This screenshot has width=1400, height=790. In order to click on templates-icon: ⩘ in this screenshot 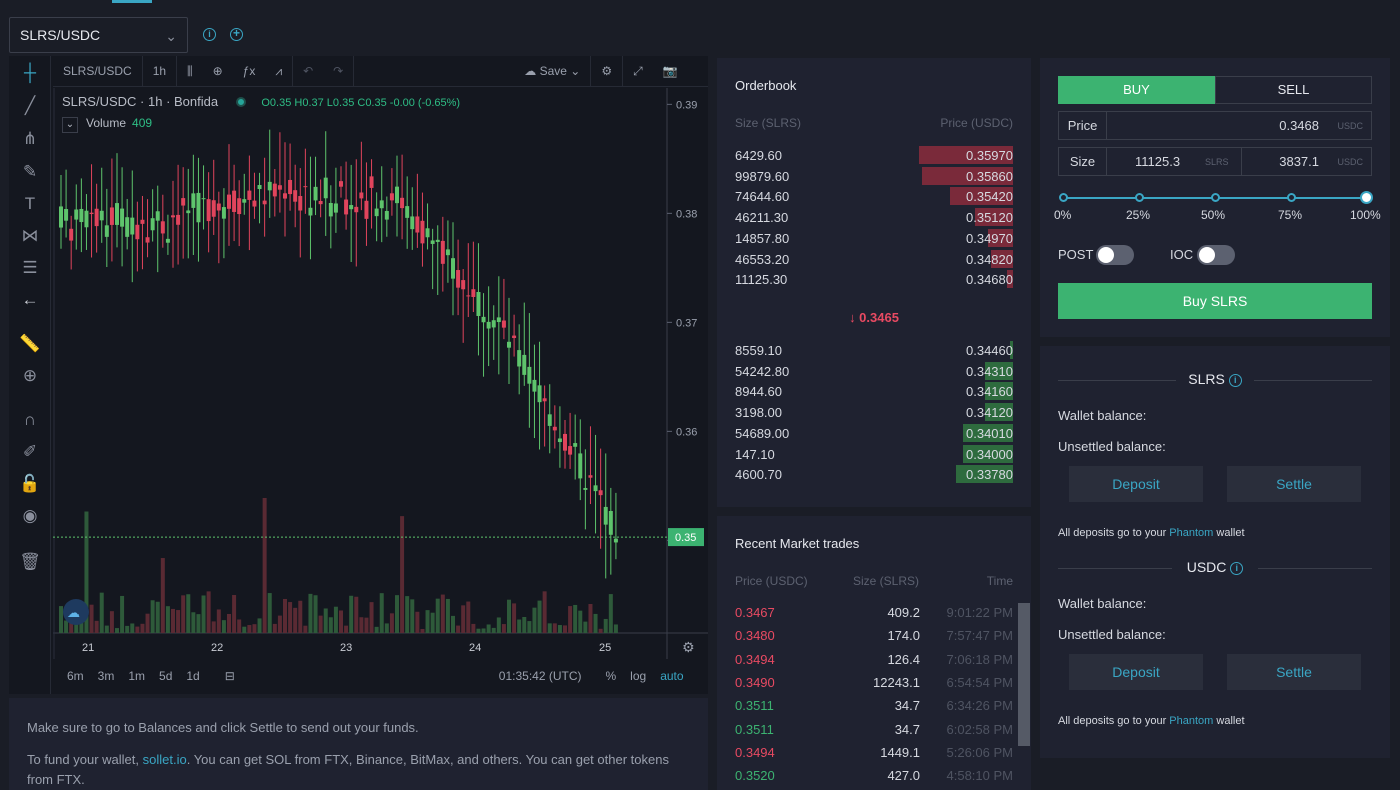, I will do `click(279, 71)`.